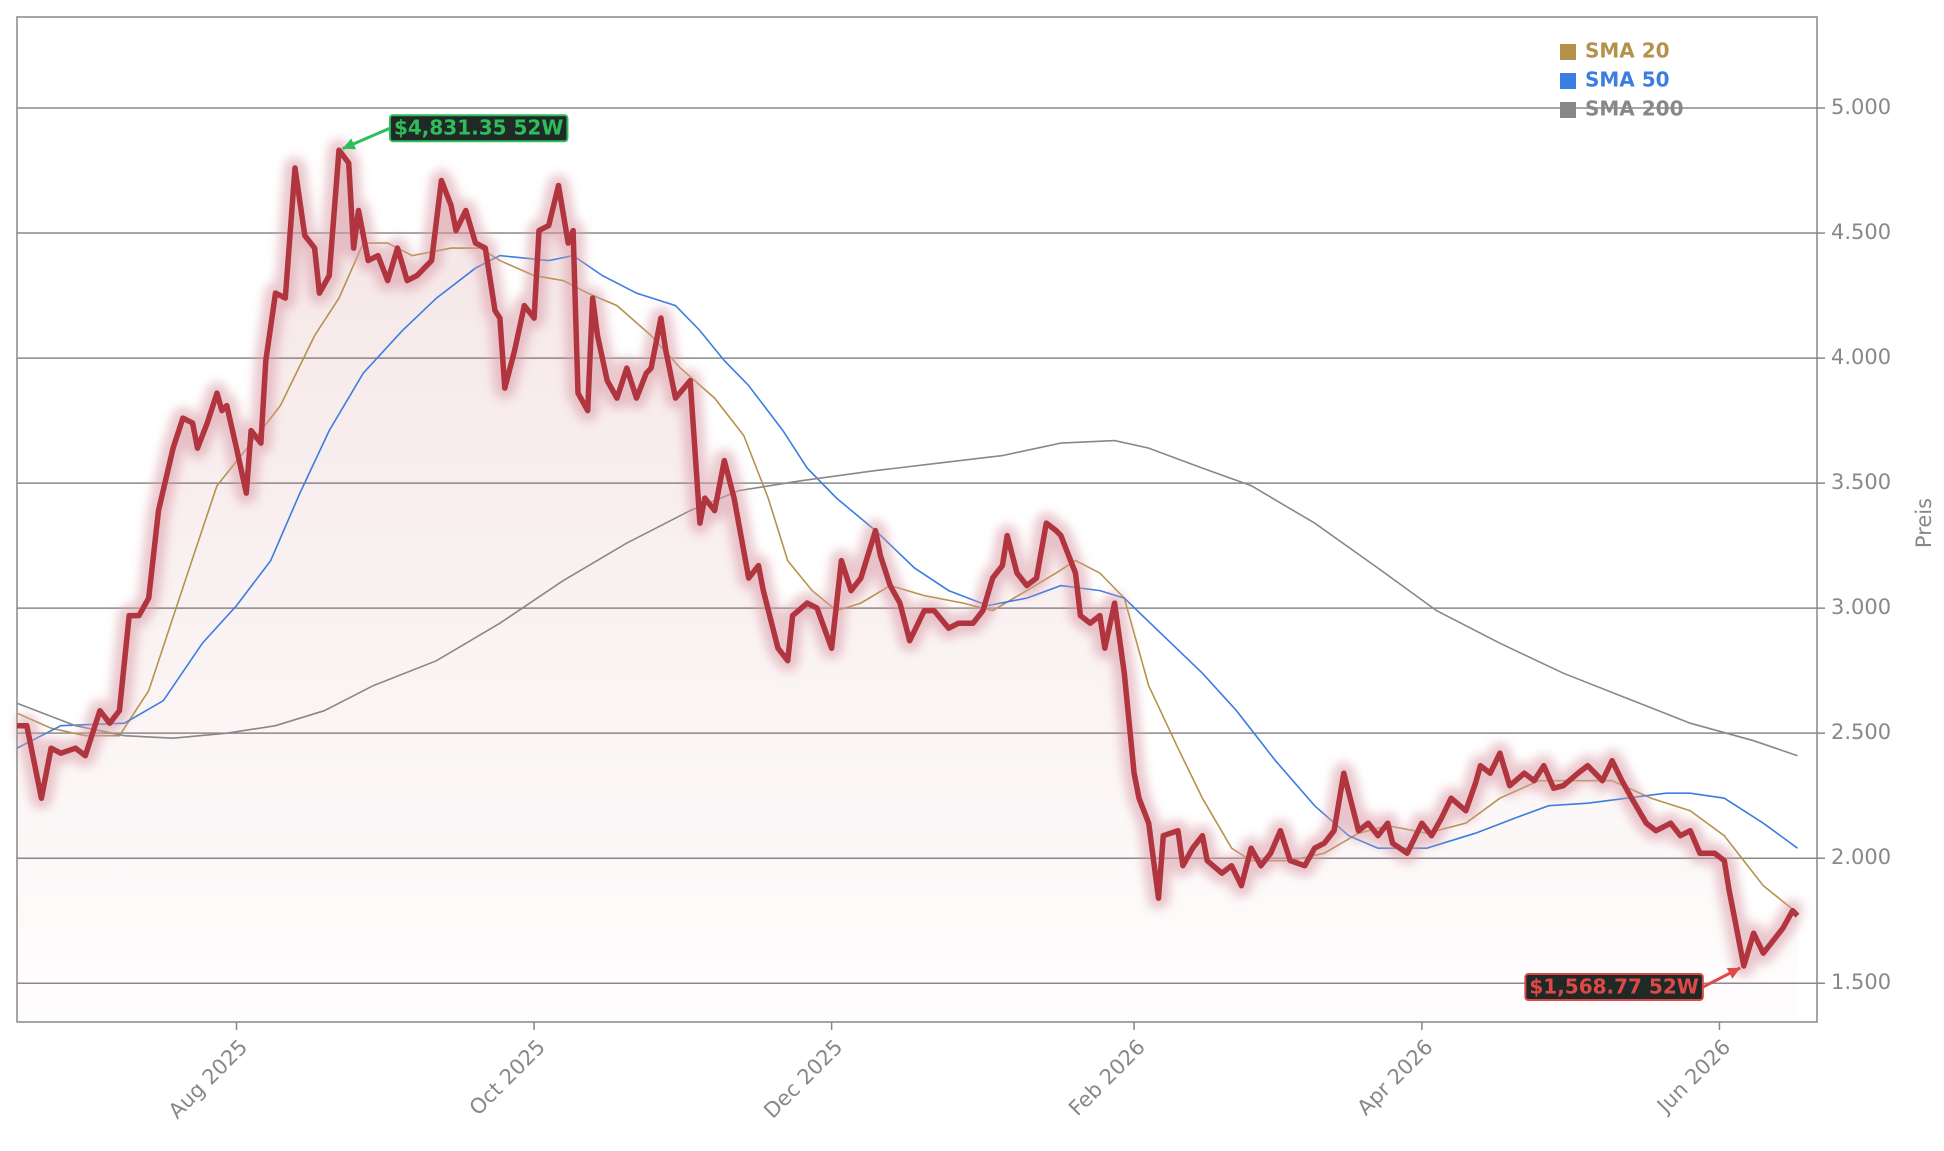 The width and height of the screenshot is (1944, 1151). What do you see at coordinates (1861, 607) in the screenshot?
I see `y-tick-label: 3.000` at bounding box center [1861, 607].